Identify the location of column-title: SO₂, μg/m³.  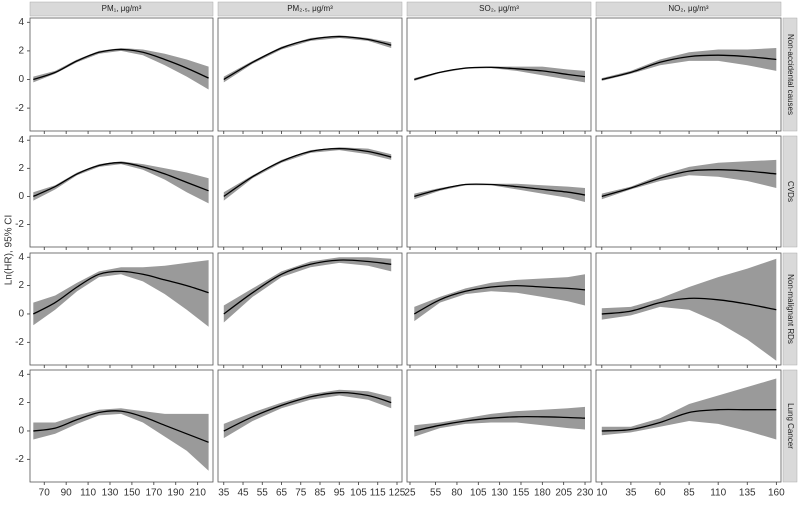
(499, 8).